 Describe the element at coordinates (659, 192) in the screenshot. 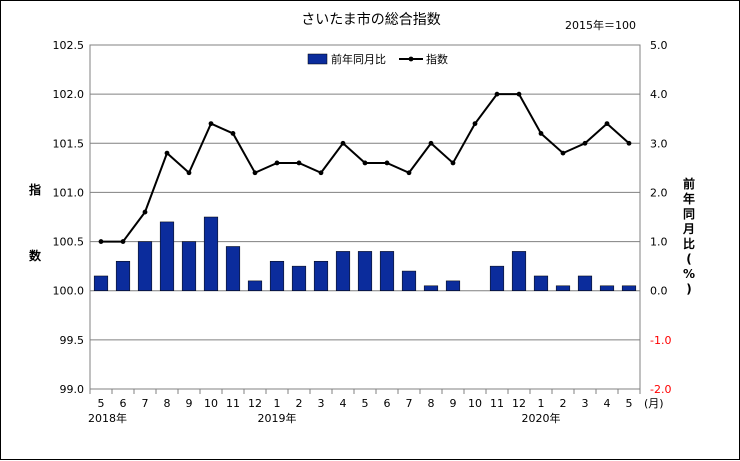

I see `y-right-tick-label: 2.0` at that location.